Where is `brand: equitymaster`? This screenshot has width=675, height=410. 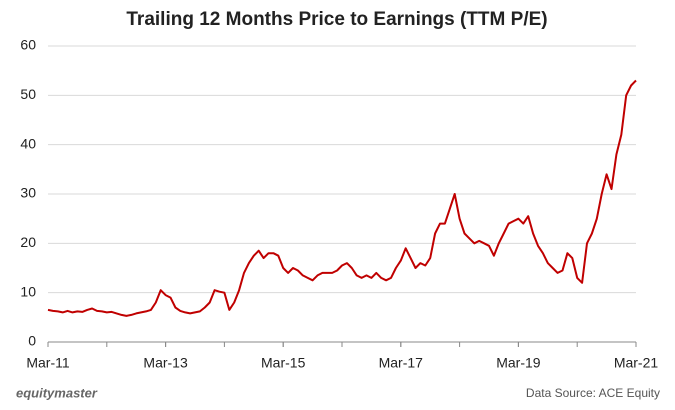
brand: equitymaster is located at coordinates (57, 392).